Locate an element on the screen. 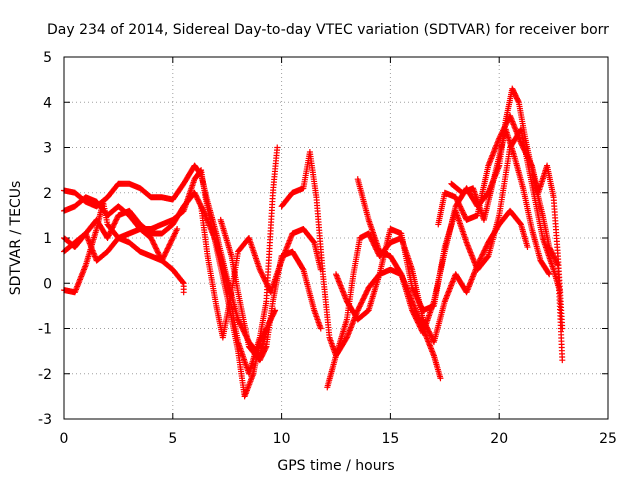  x-tick-label: 10 is located at coordinates (282, 439).